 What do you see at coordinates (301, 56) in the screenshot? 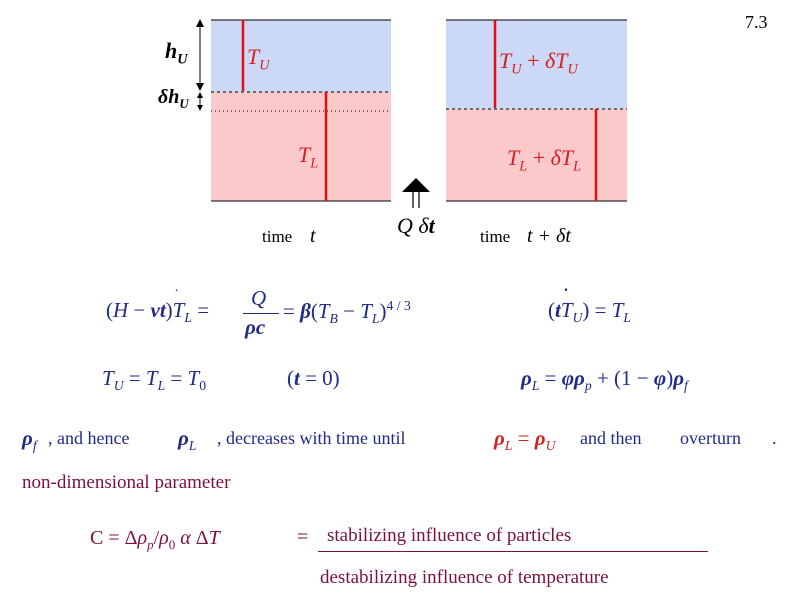
I see `left-upper-layer` at bounding box center [301, 56].